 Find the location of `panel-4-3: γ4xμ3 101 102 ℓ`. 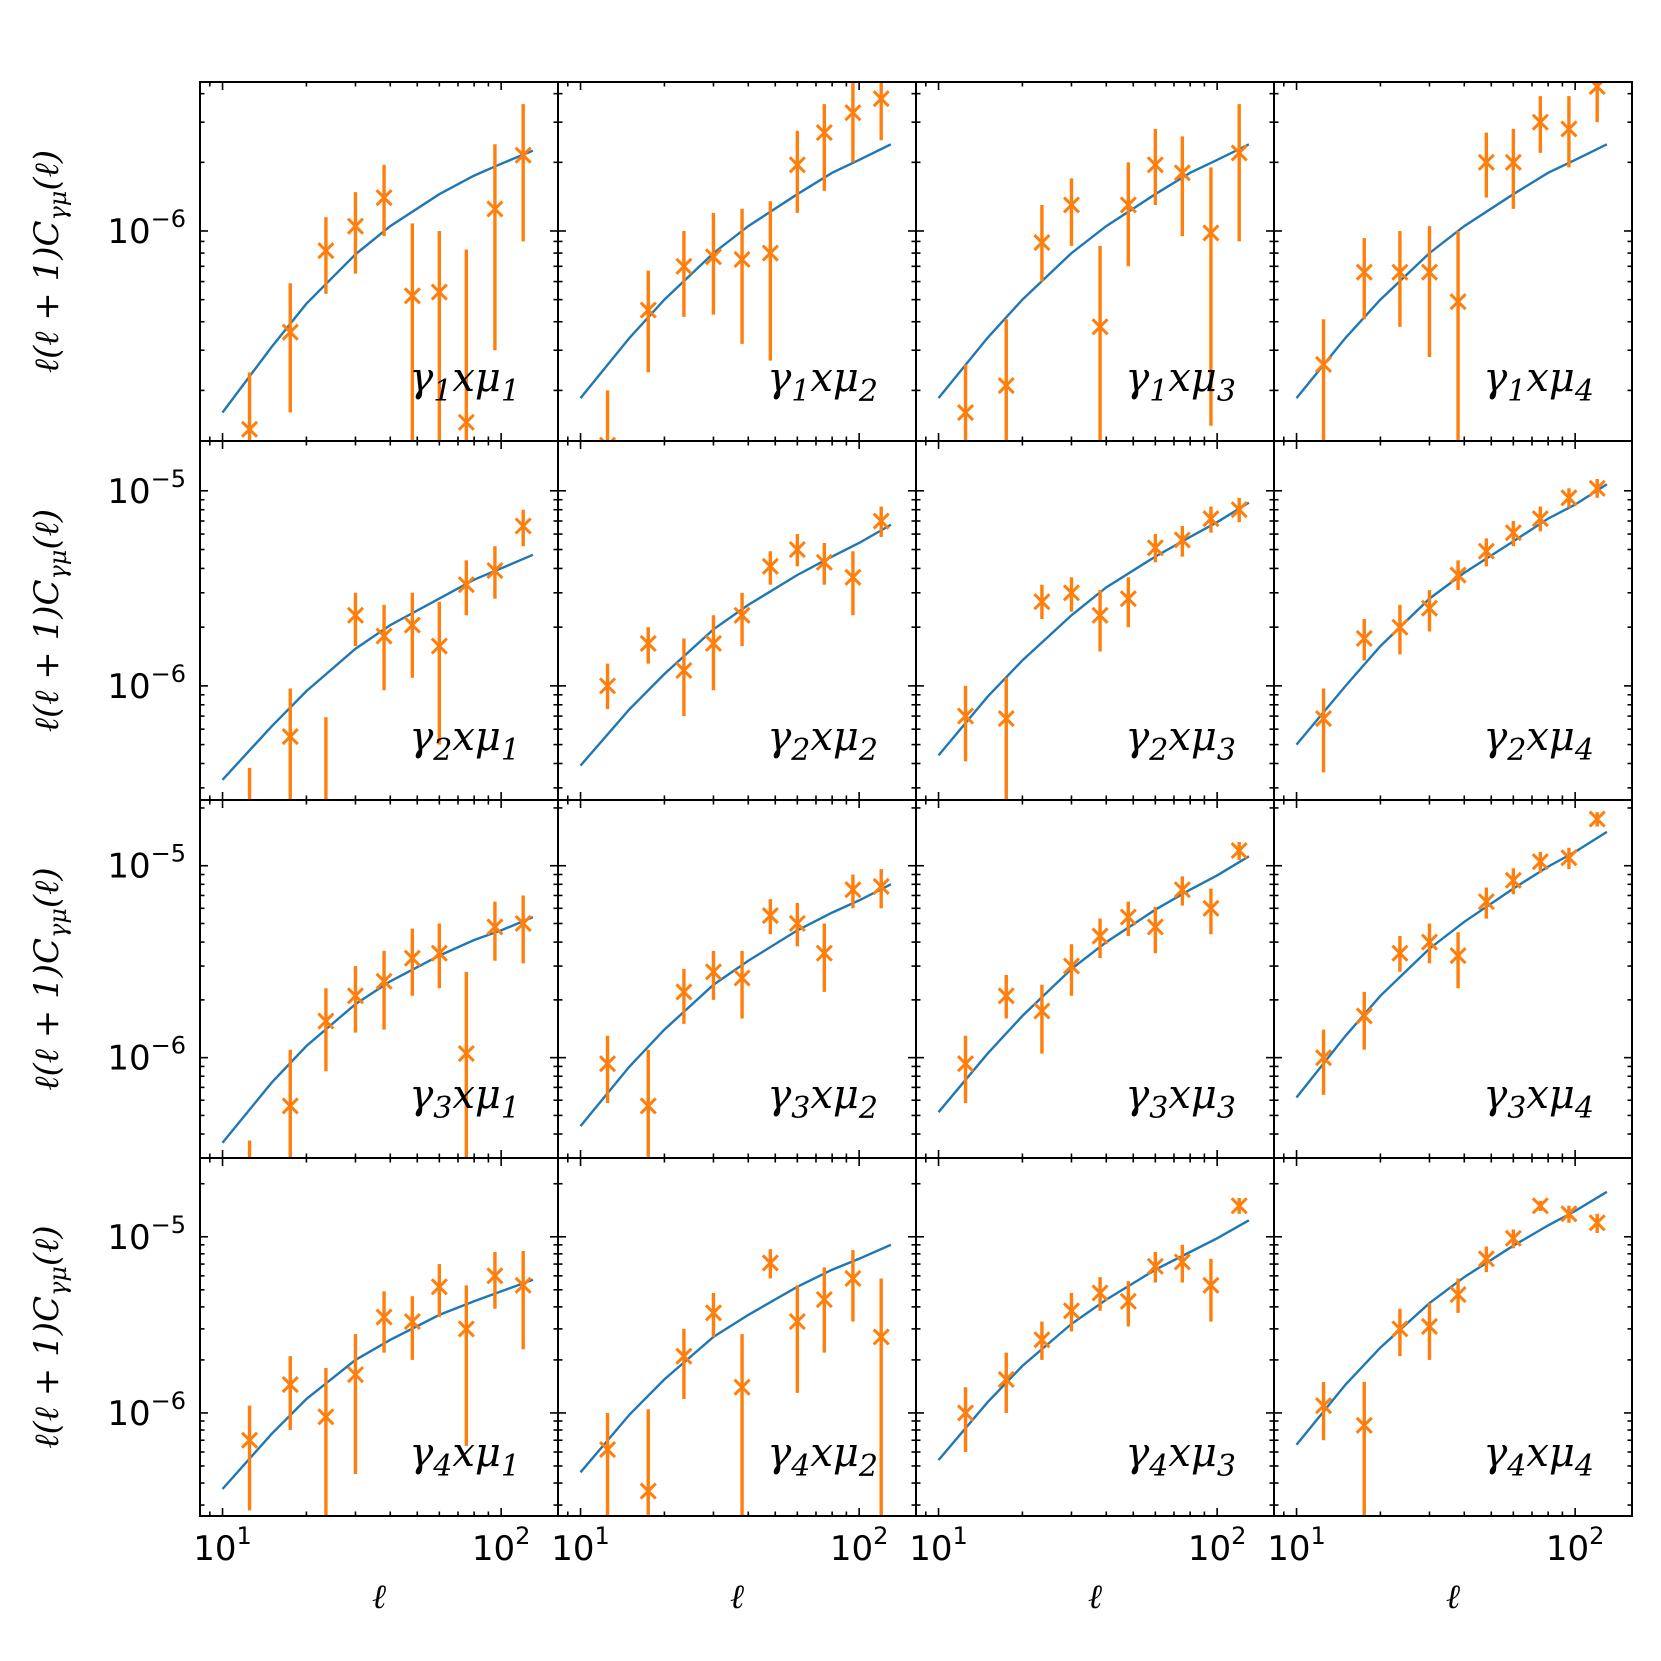

panel-4-3: γ4xμ3 101 102 ℓ is located at coordinates (1092, 1387).